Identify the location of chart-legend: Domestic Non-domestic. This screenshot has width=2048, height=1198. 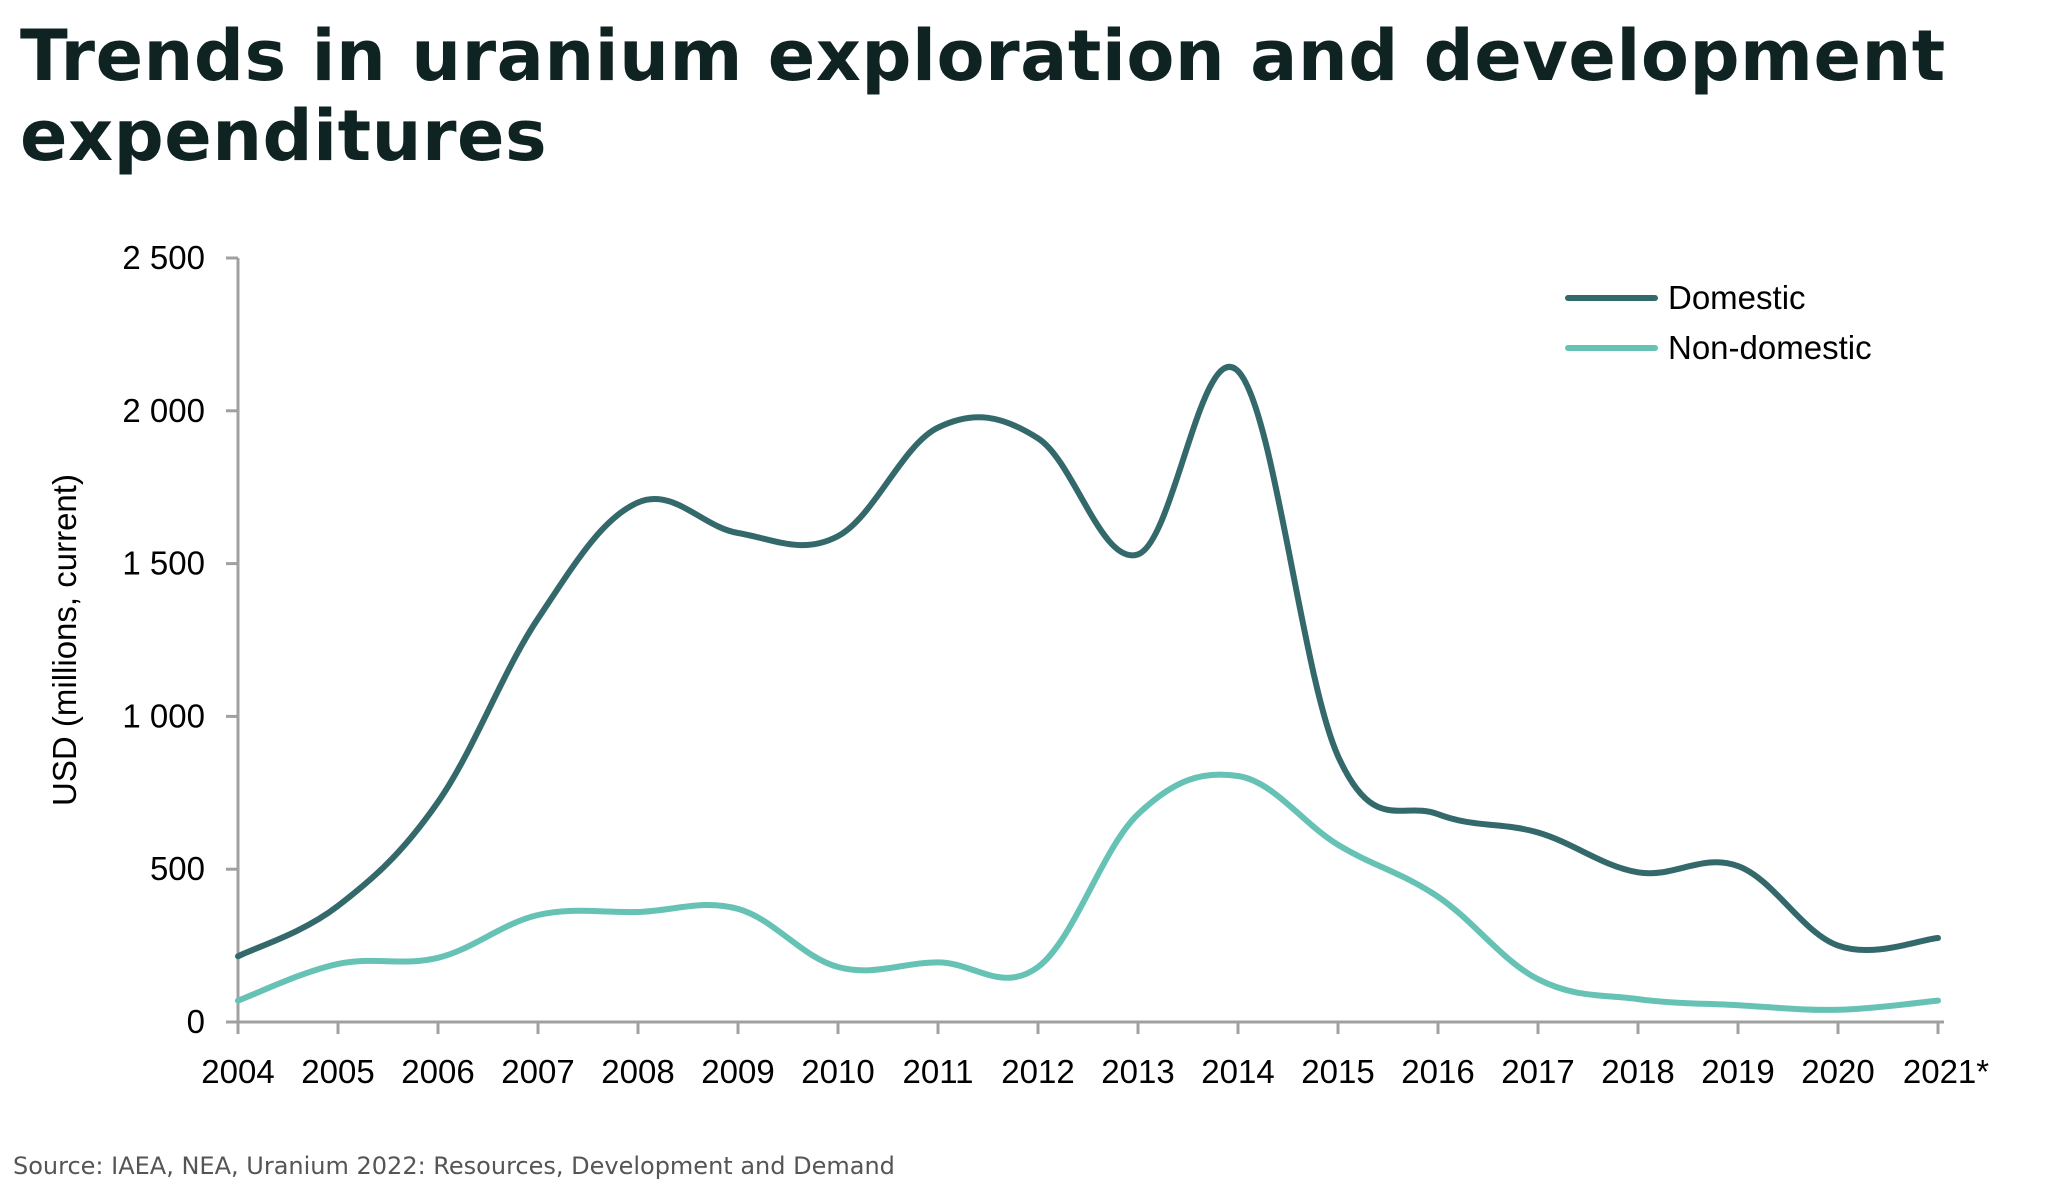
(1718, 322).